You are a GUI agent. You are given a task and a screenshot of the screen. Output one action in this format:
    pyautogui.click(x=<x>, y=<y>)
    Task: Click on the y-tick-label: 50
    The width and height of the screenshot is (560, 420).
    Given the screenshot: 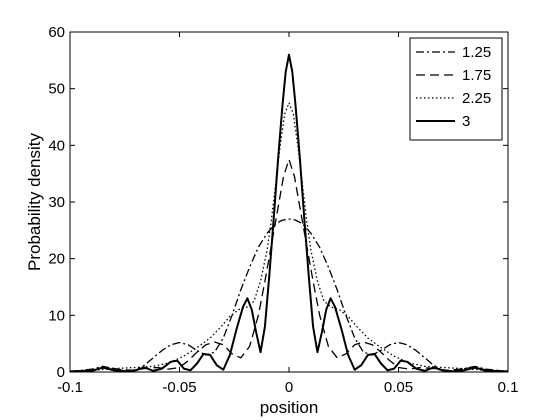 What is the action you would take?
    pyautogui.click(x=56, y=89)
    